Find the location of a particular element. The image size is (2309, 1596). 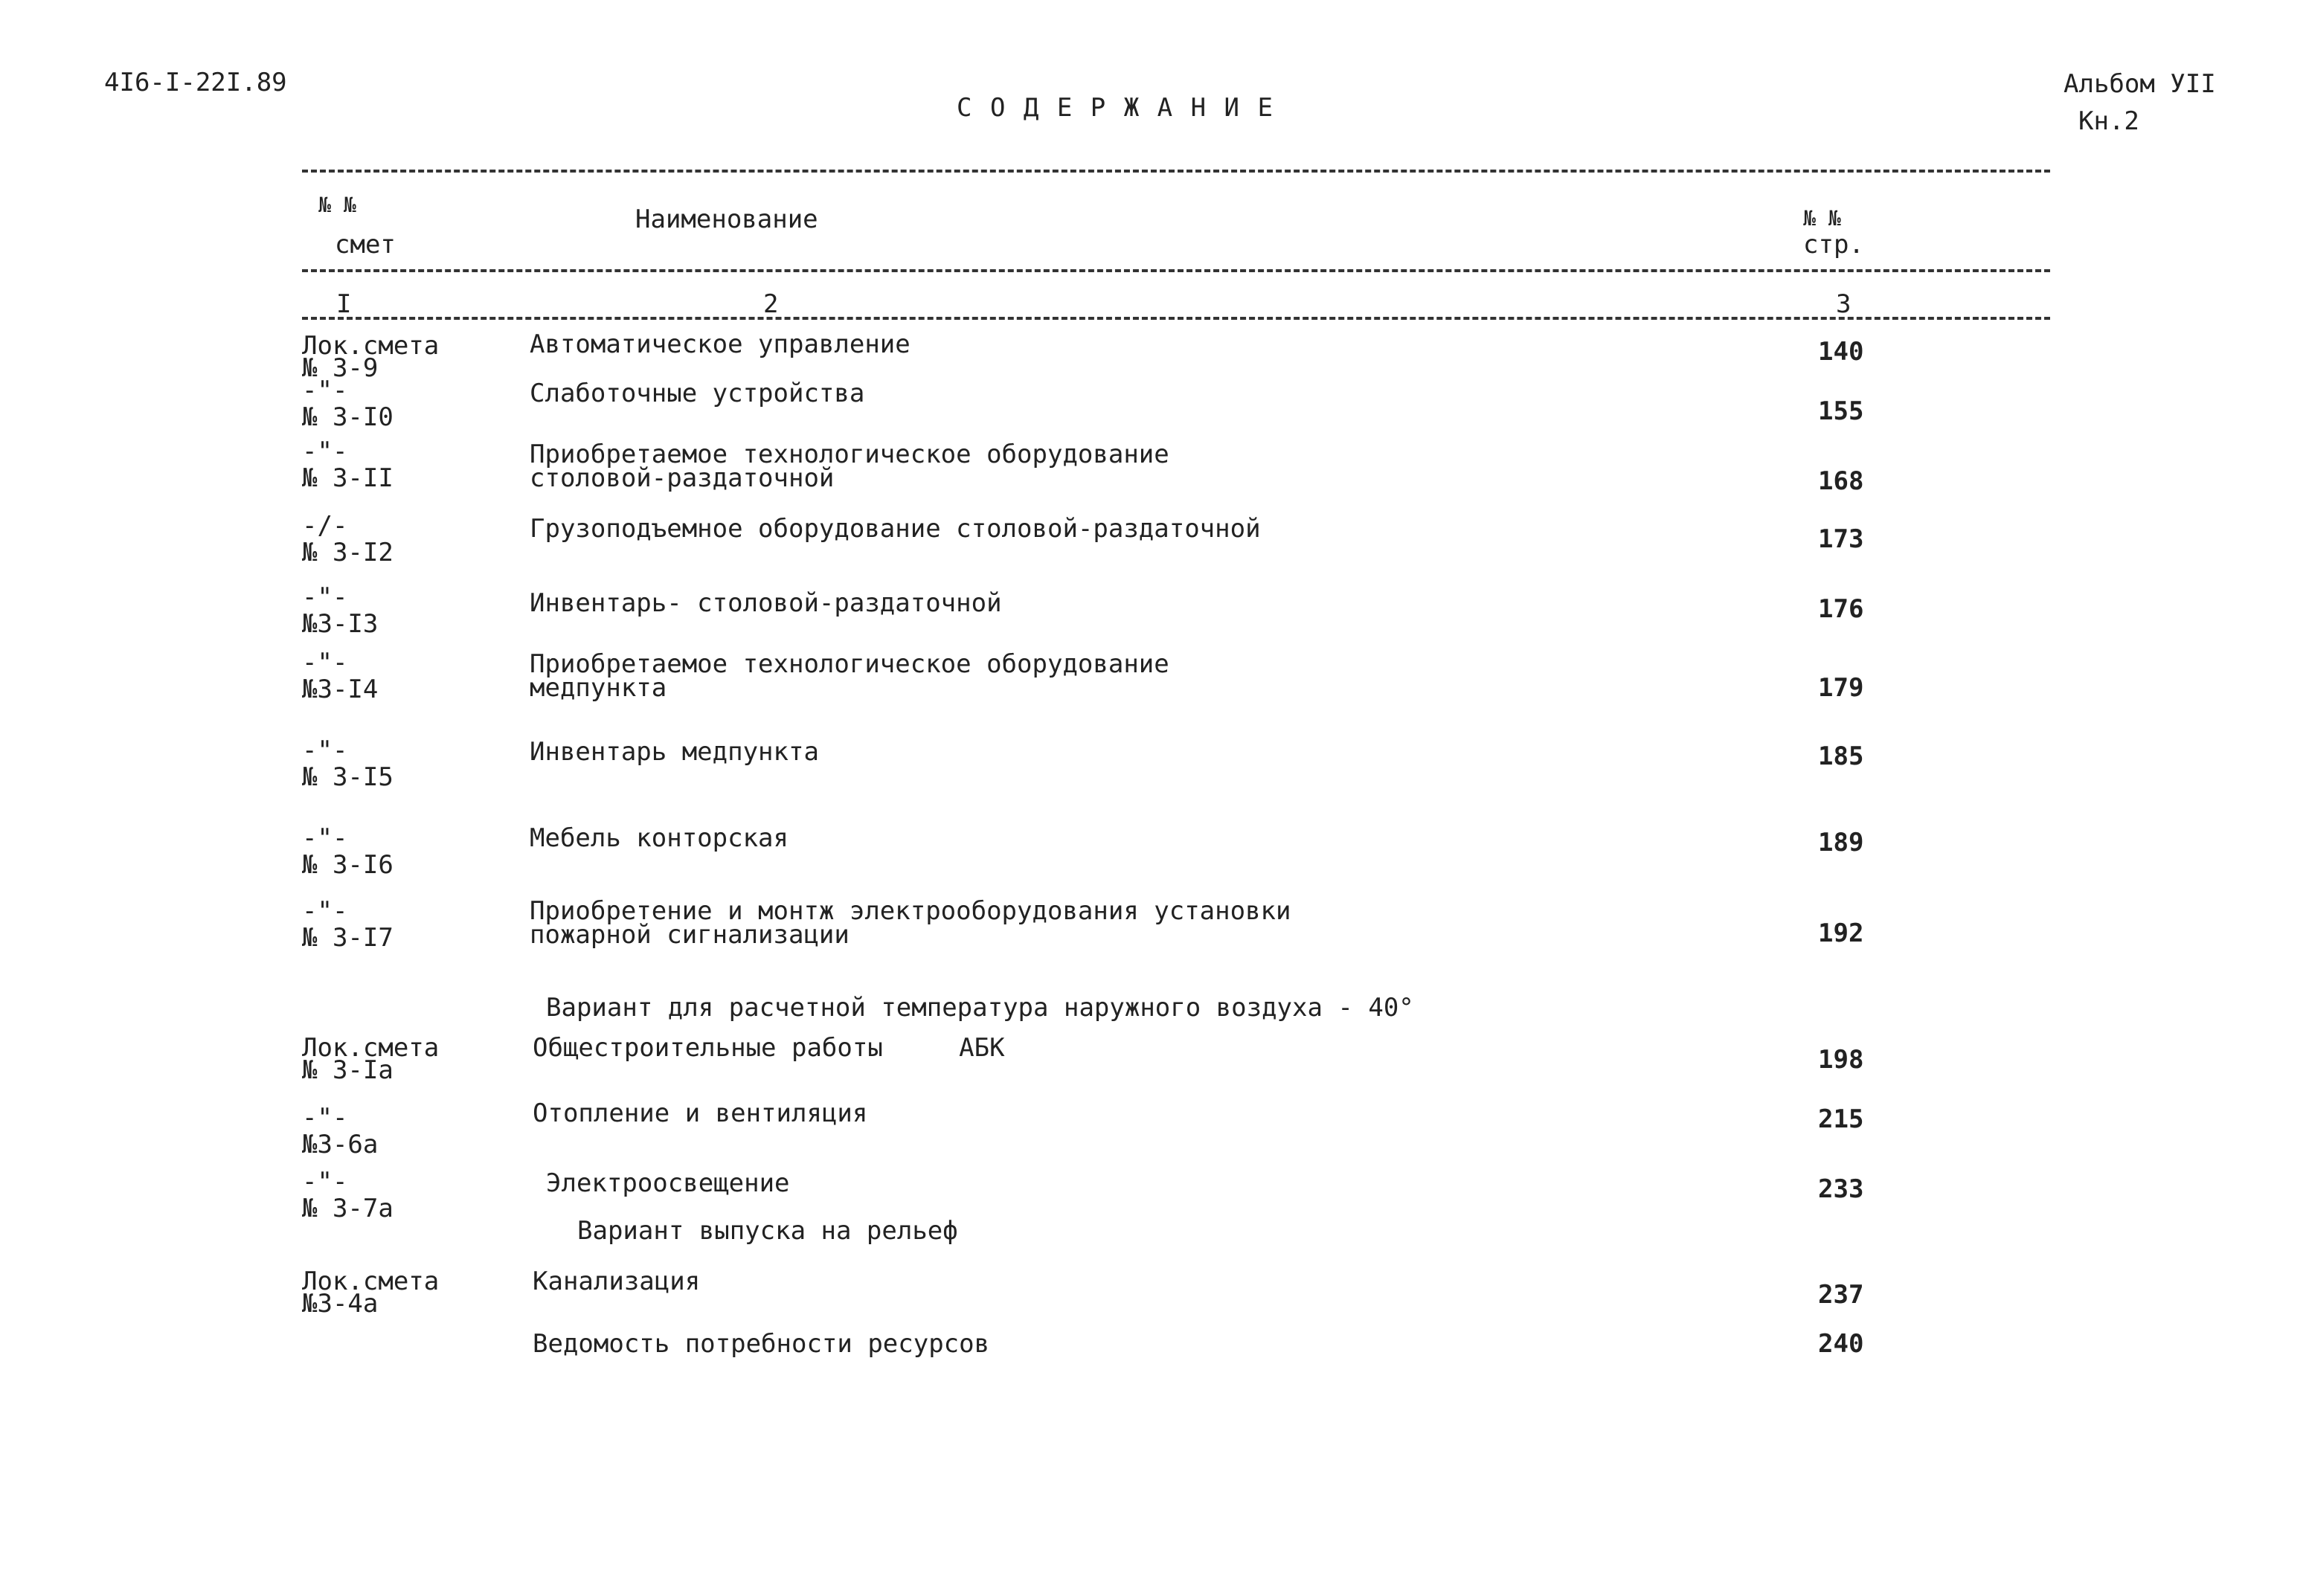

col3-number: 3 is located at coordinates (1843, 304).